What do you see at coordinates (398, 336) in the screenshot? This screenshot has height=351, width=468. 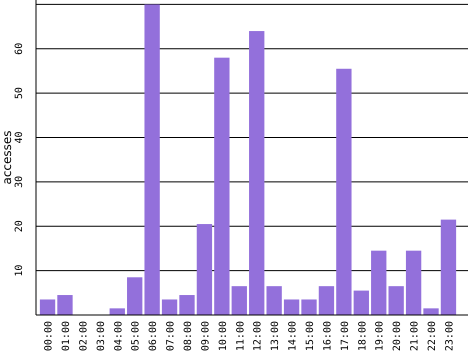 I see `x-tick-label: 20:00` at bounding box center [398, 336].